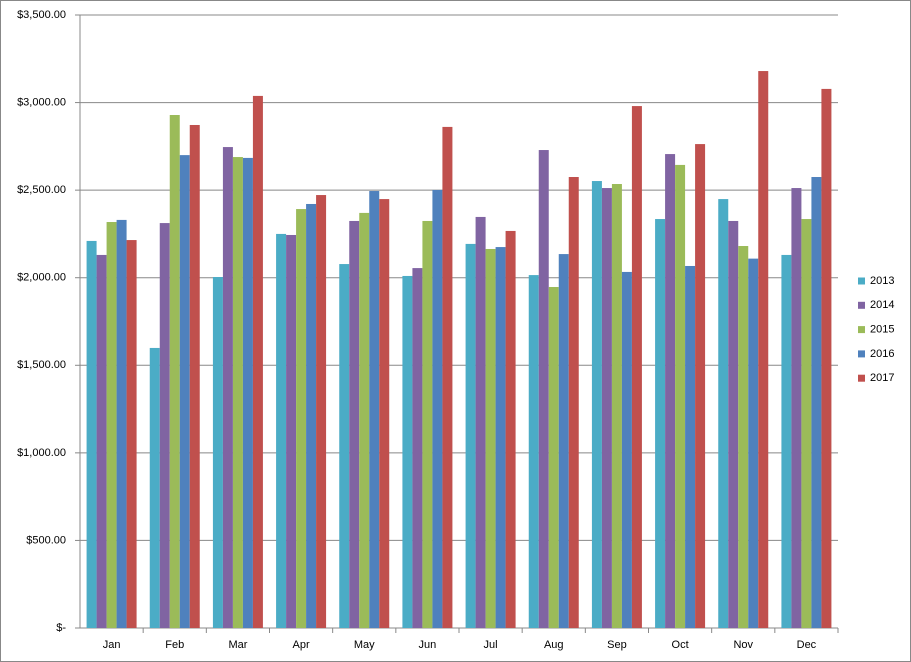 This screenshot has width=911, height=662. What do you see at coordinates (237, 645) in the screenshot?
I see `x-tick-label: Mar` at bounding box center [237, 645].